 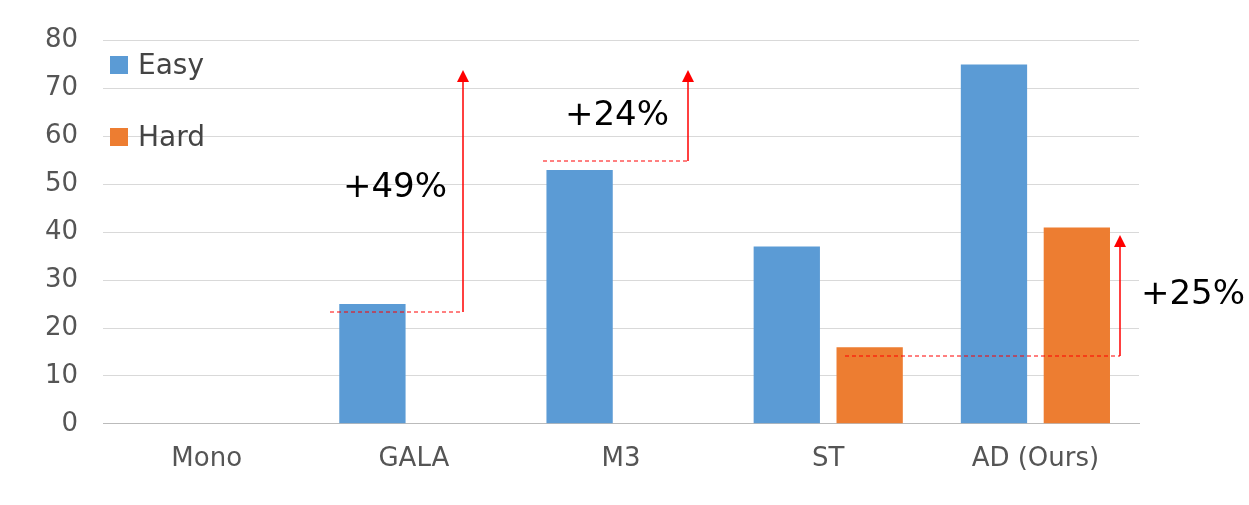 I want to click on annotation: +24%, so click(x=617, y=113).